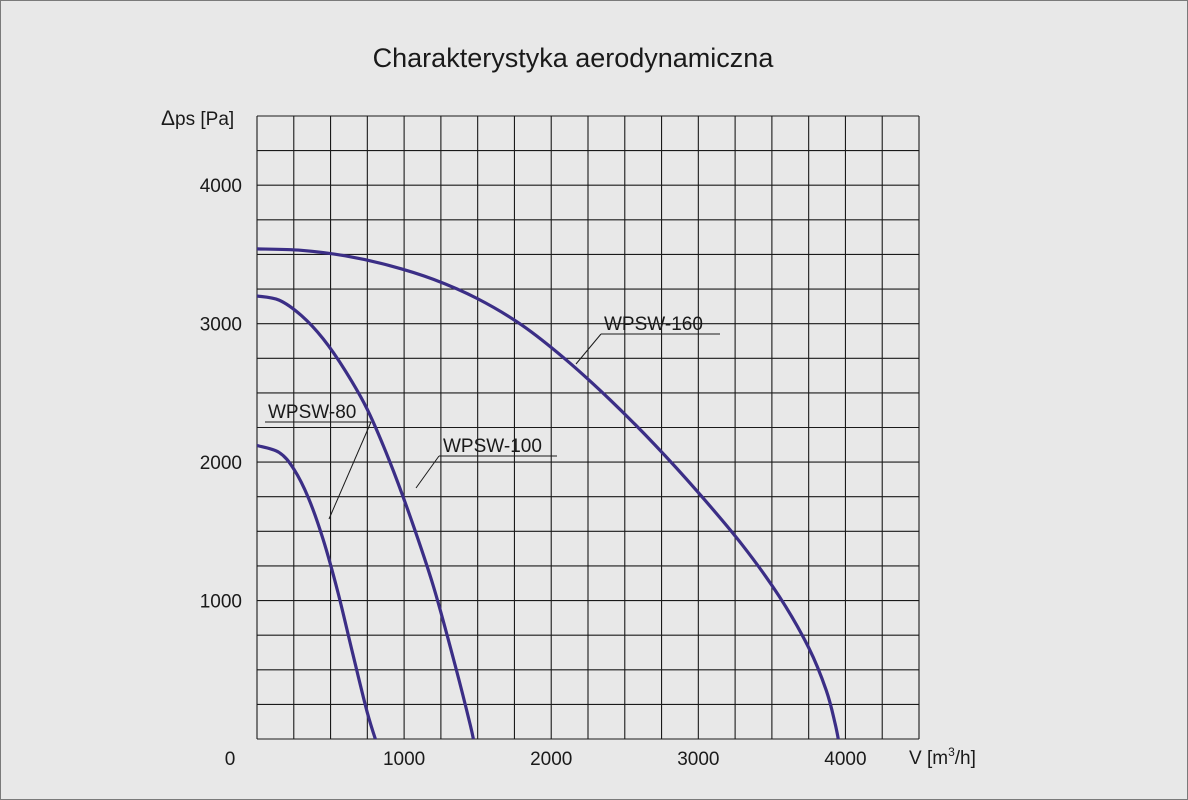 Image resolution: width=1188 pixels, height=800 pixels. What do you see at coordinates (221, 602) in the screenshot?
I see `y-tick-label: 1000` at bounding box center [221, 602].